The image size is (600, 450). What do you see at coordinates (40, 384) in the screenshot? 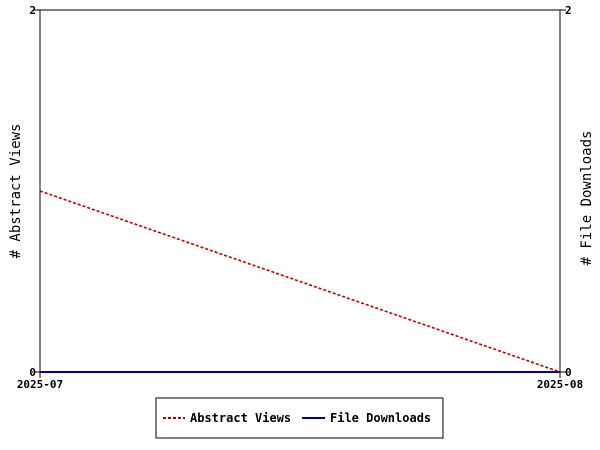
I see `x-tick-label-start: 2025-07` at bounding box center [40, 384].